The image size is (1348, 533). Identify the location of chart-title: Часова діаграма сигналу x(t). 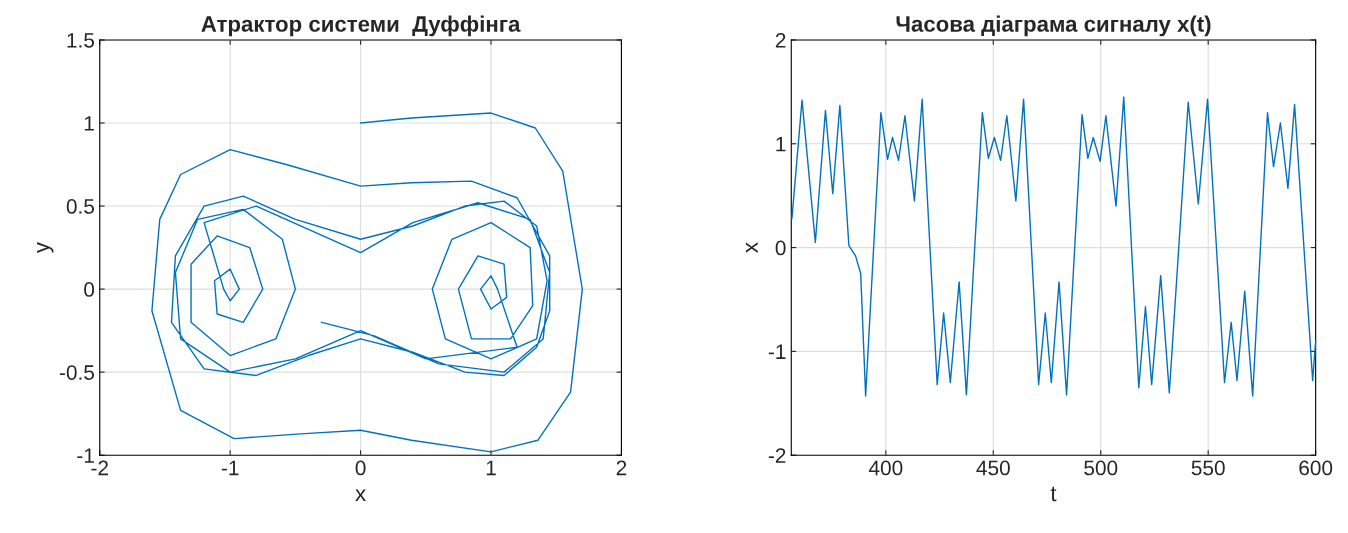
(1053, 26).